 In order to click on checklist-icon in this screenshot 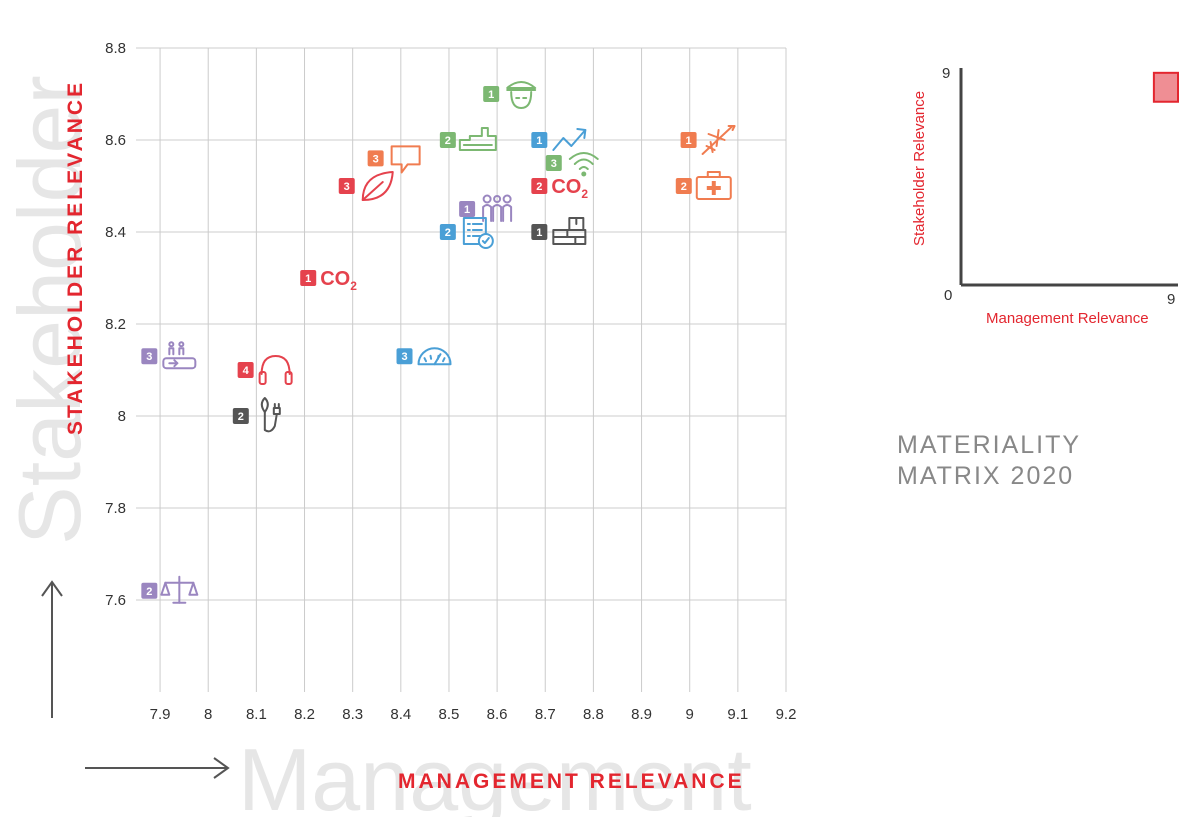, I will do `click(478, 233)`.